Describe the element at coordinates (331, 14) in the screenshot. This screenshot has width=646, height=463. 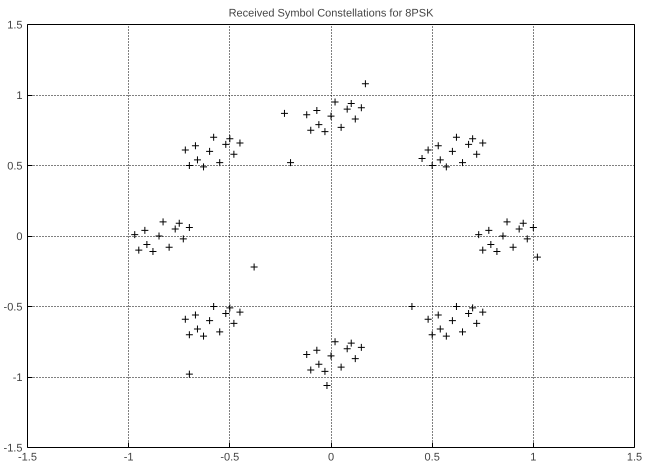
I see `chart-title: Received Symbol Constellations for 8PSK` at that location.